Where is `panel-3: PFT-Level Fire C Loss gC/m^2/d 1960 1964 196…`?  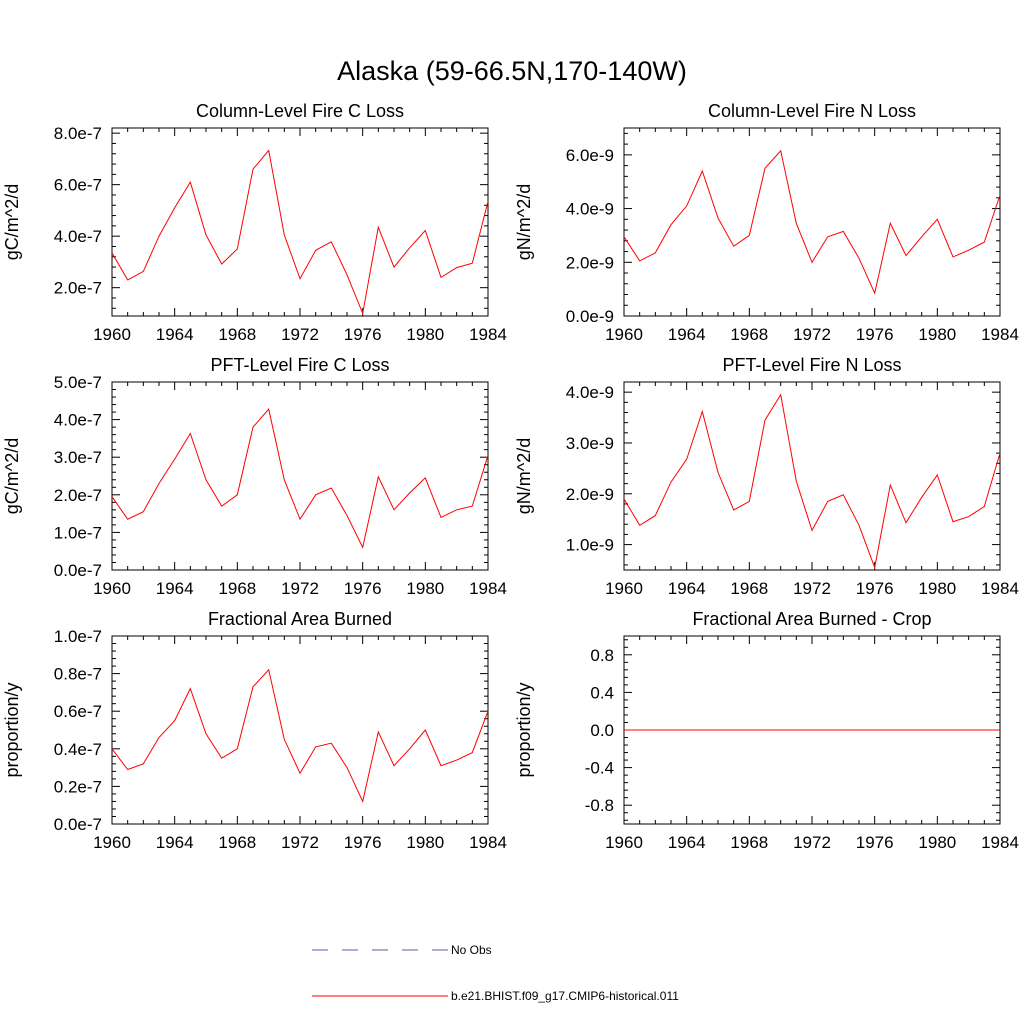
panel-3: PFT-Level Fire C Loss gC/m^2/d 1960 1964 196… is located at coordinates (254, 476).